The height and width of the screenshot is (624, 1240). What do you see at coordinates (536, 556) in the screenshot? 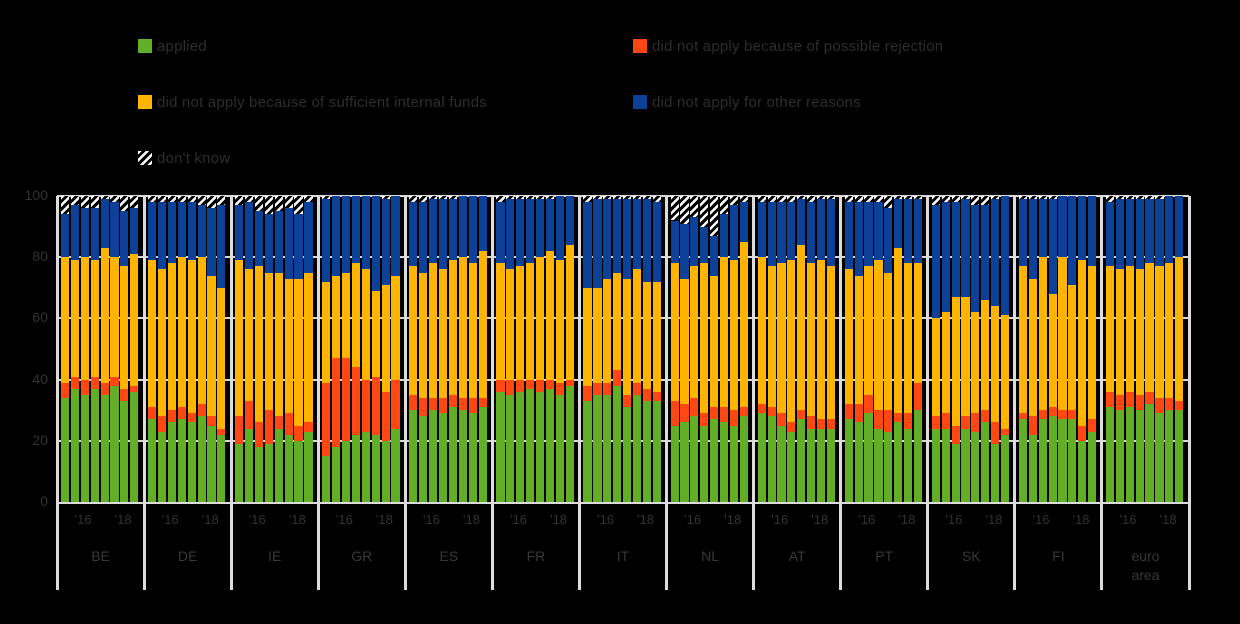
I see `category-label: FR` at bounding box center [536, 556].